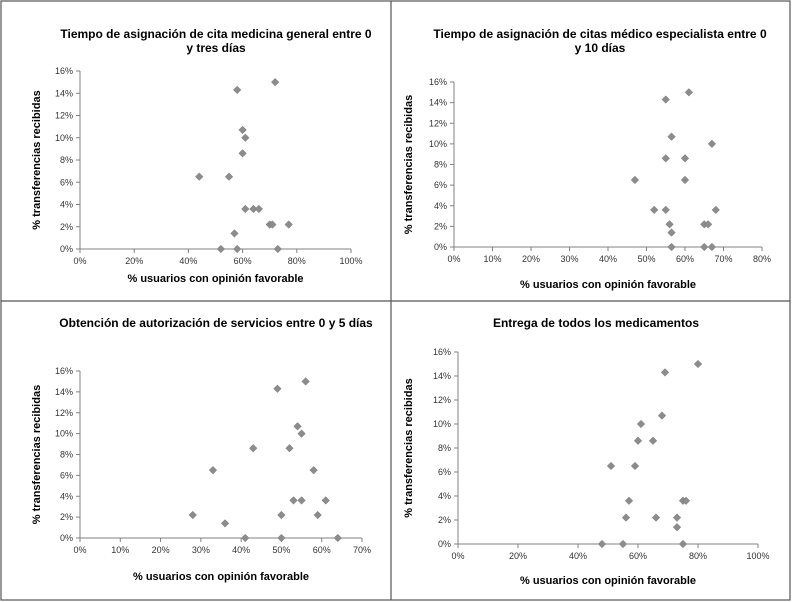  What do you see at coordinates (442, 352) in the screenshot?
I see `y-tick-label: 16%` at bounding box center [442, 352].